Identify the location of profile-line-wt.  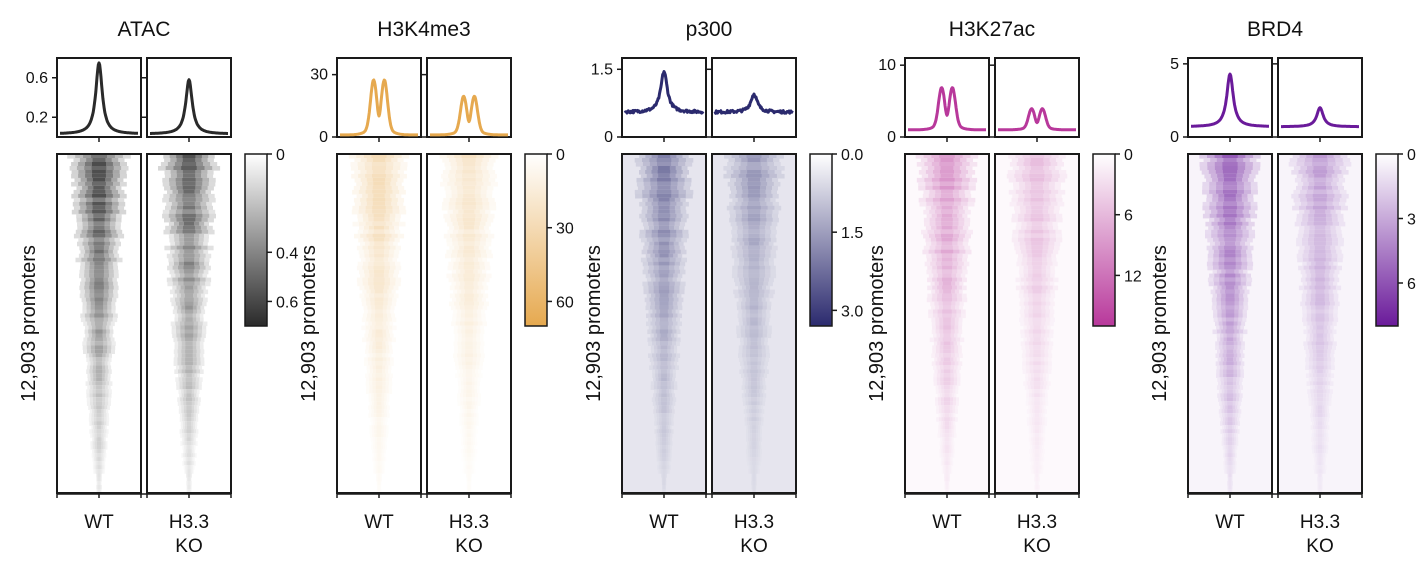
(99, 98).